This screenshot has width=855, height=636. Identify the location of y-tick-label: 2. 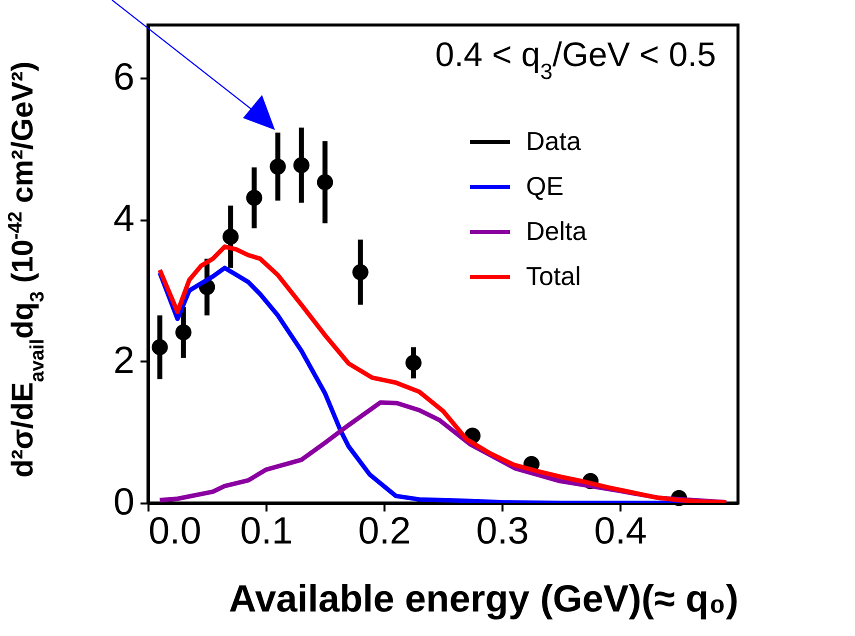
(123, 361).